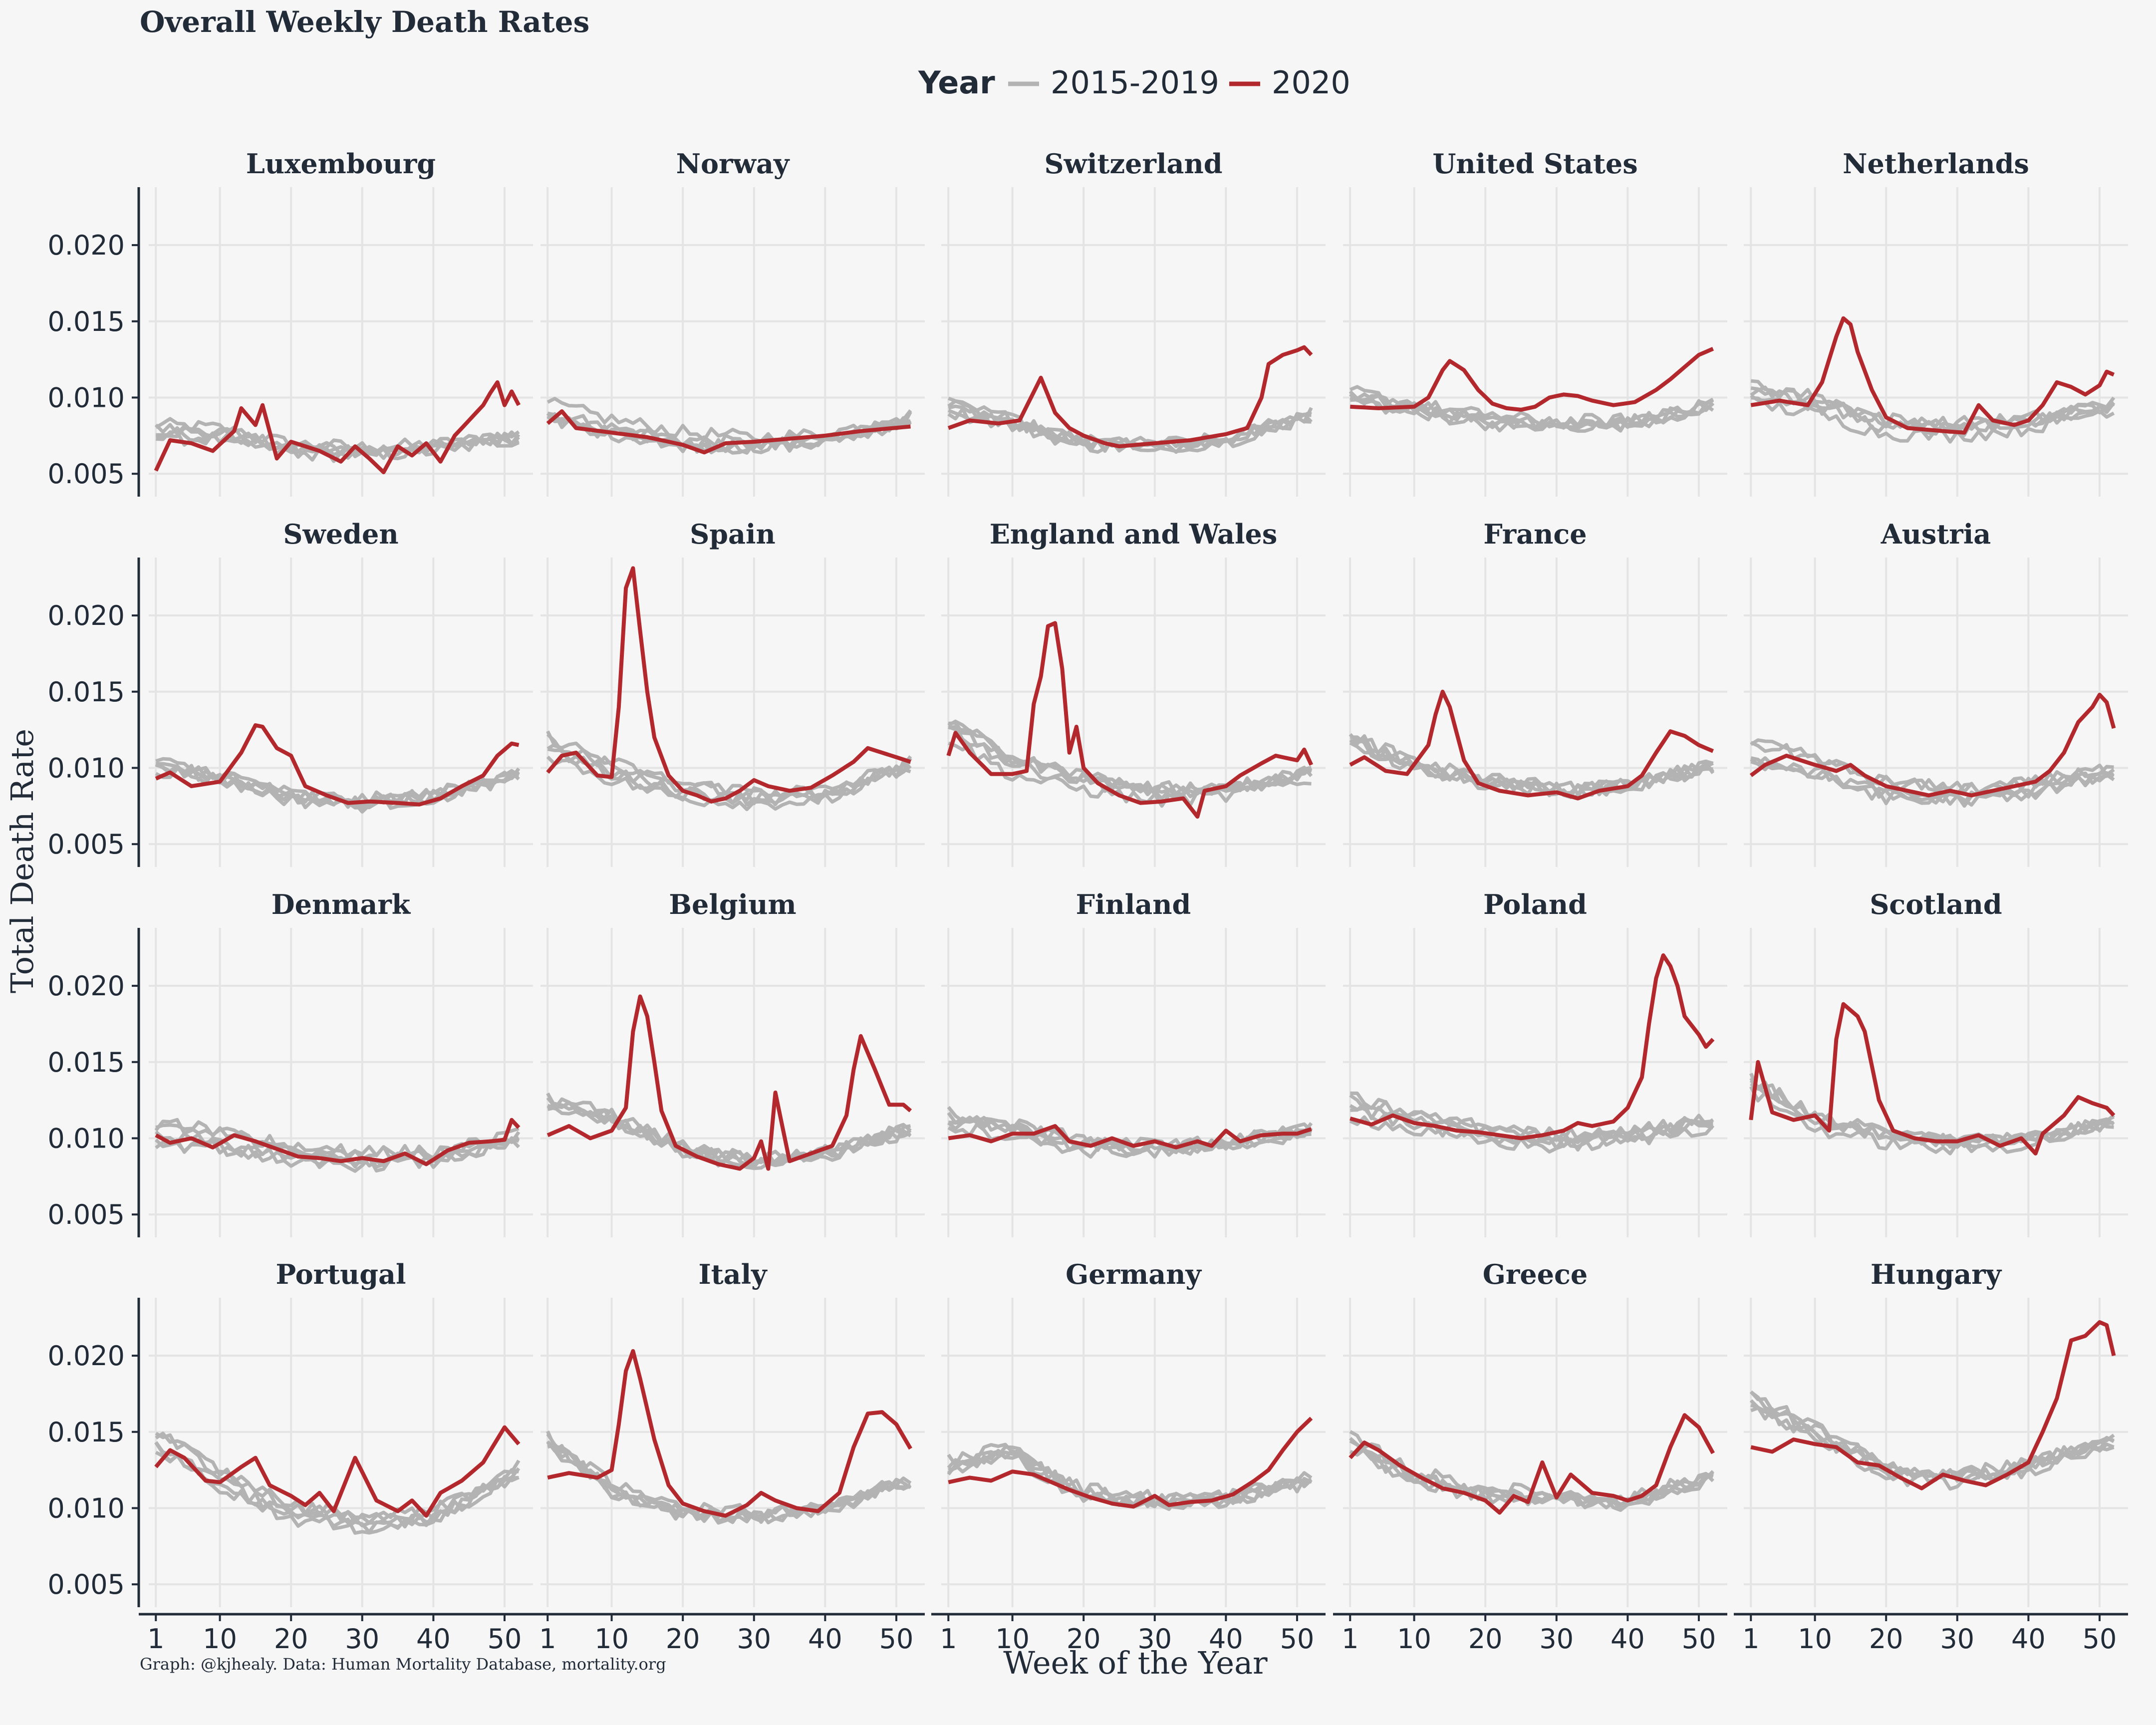 The width and height of the screenshot is (2156, 1725). Describe the element at coordinates (1936, 164) in the screenshot. I see `facet-title: Netherlands` at that location.